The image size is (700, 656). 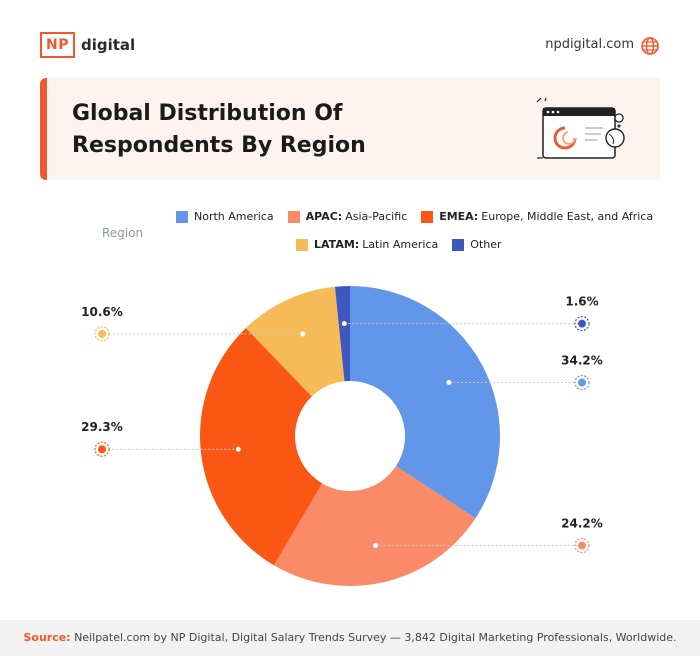 What do you see at coordinates (102, 312) in the screenshot?
I see `value-label-latam: 10.6%` at bounding box center [102, 312].